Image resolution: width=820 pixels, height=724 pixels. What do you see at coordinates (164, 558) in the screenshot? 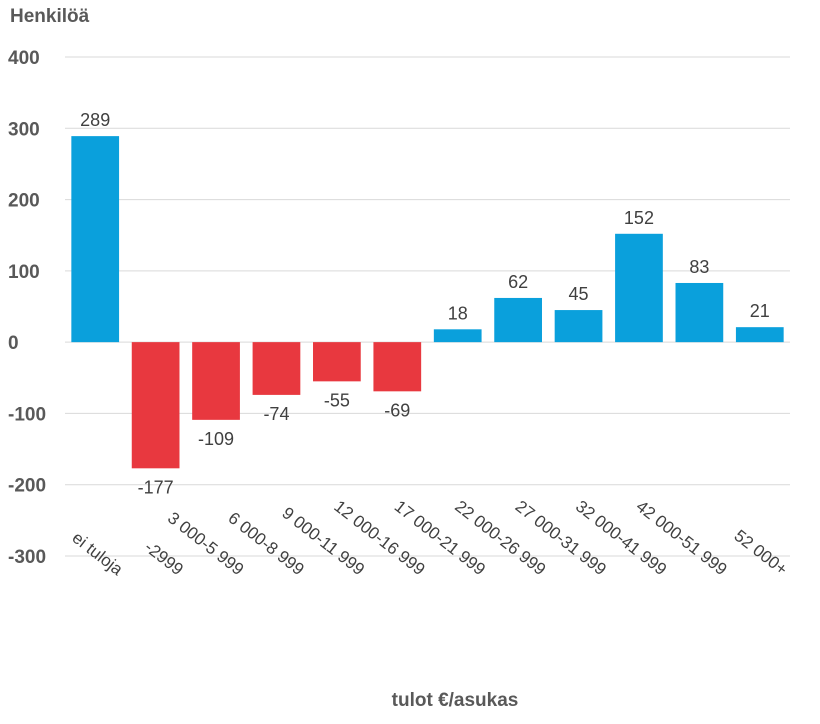
I see `x-category-label: -2999` at bounding box center [164, 558].